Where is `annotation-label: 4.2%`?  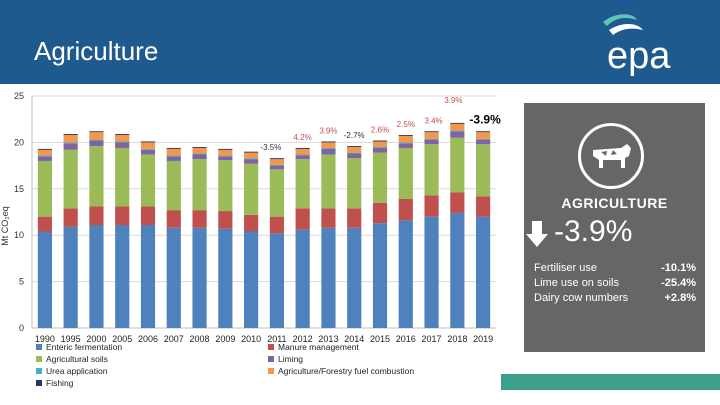
annotation-label: 4.2% is located at coordinates (303, 137).